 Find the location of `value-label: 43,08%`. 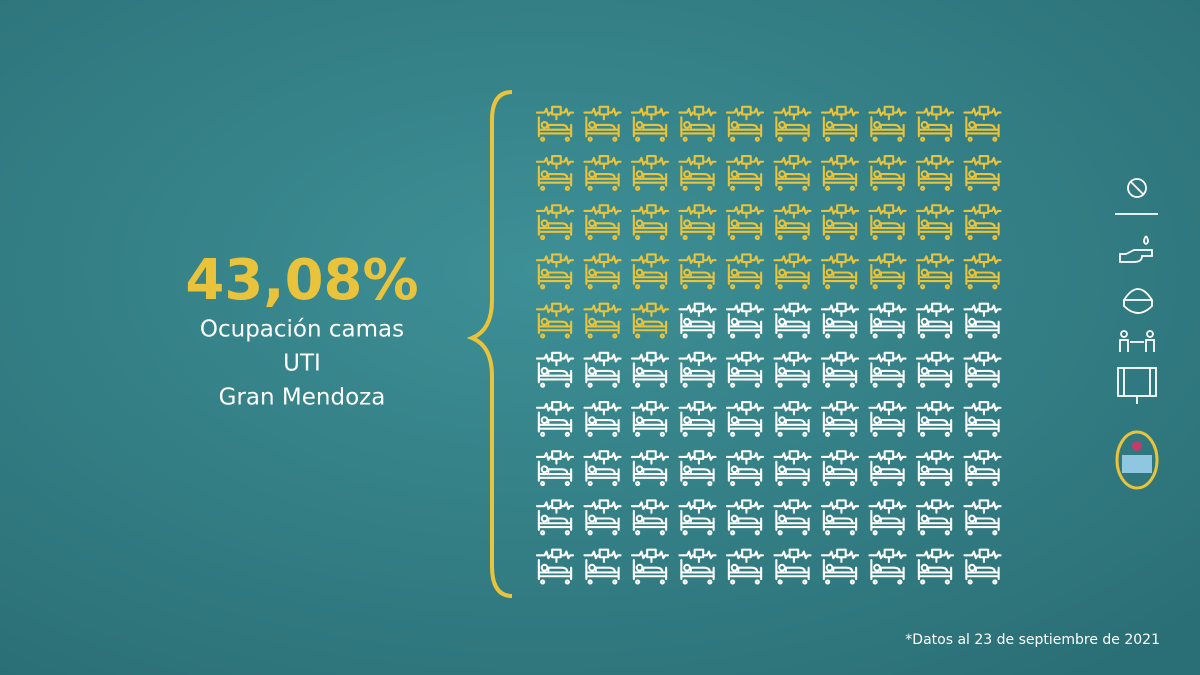

value-label: 43,08% is located at coordinates (301, 280).